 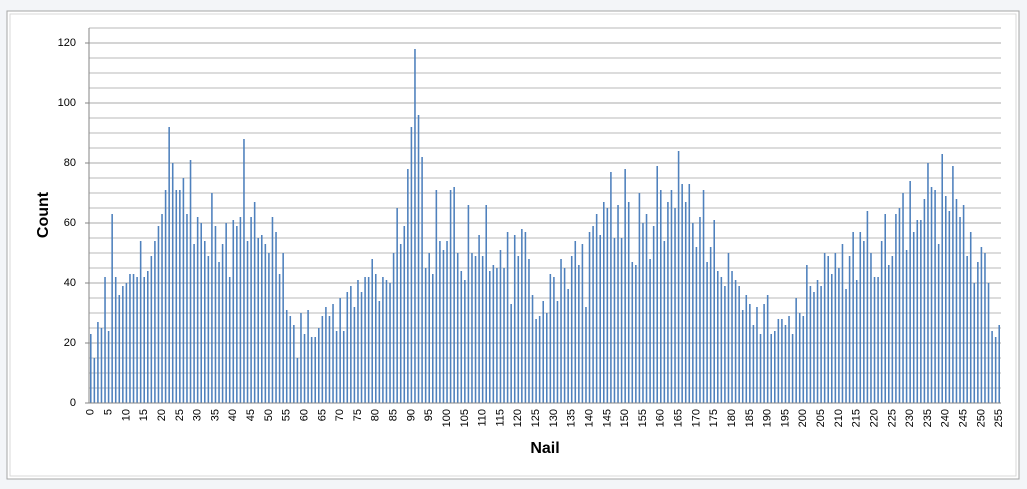 I want to click on x-tick-label: 240, so click(x=946, y=418).